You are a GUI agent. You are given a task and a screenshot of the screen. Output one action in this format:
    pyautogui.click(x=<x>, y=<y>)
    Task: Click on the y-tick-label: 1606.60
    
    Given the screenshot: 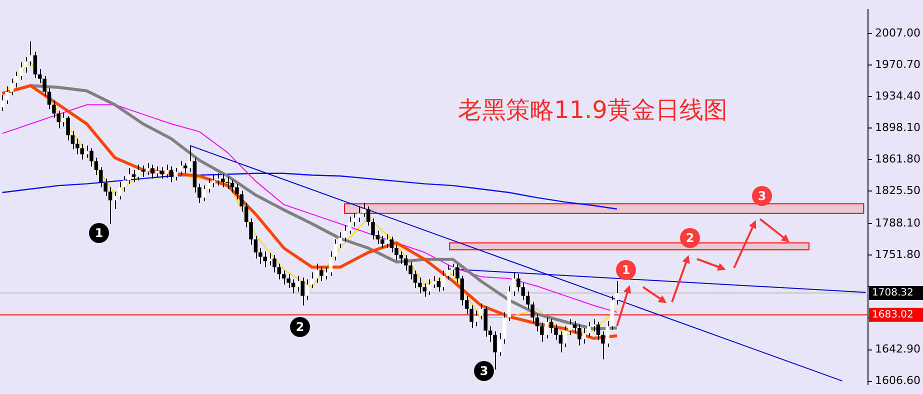 What is the action you would take?
    pyautogui.click(x=897, y=381)
    